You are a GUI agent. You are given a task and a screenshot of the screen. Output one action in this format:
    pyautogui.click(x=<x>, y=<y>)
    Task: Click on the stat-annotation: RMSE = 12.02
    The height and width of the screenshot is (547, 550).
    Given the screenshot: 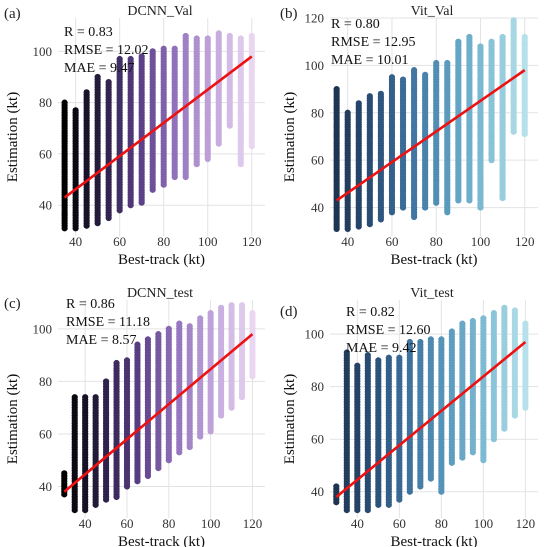 What is the action you would take?
    pyautogui.click(x=106, y=50)
    